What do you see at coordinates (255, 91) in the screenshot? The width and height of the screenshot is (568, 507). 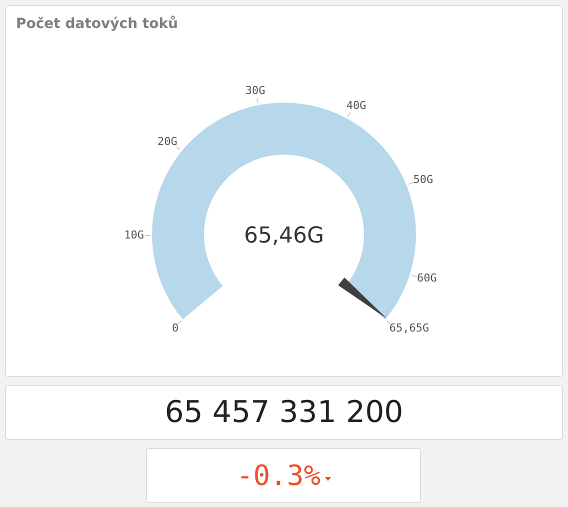 I see `text: 30G` at bounding box center [255, 91].